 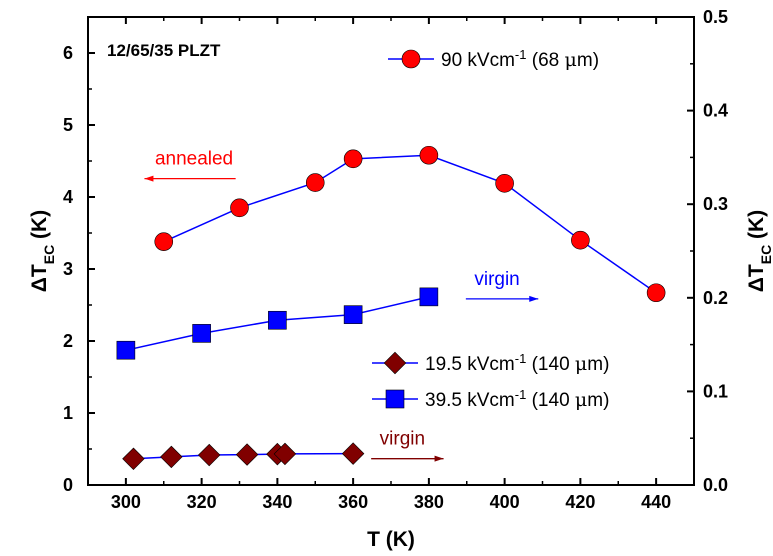 I want to click on x-tick-label: 360, so click(x=353, y=502).